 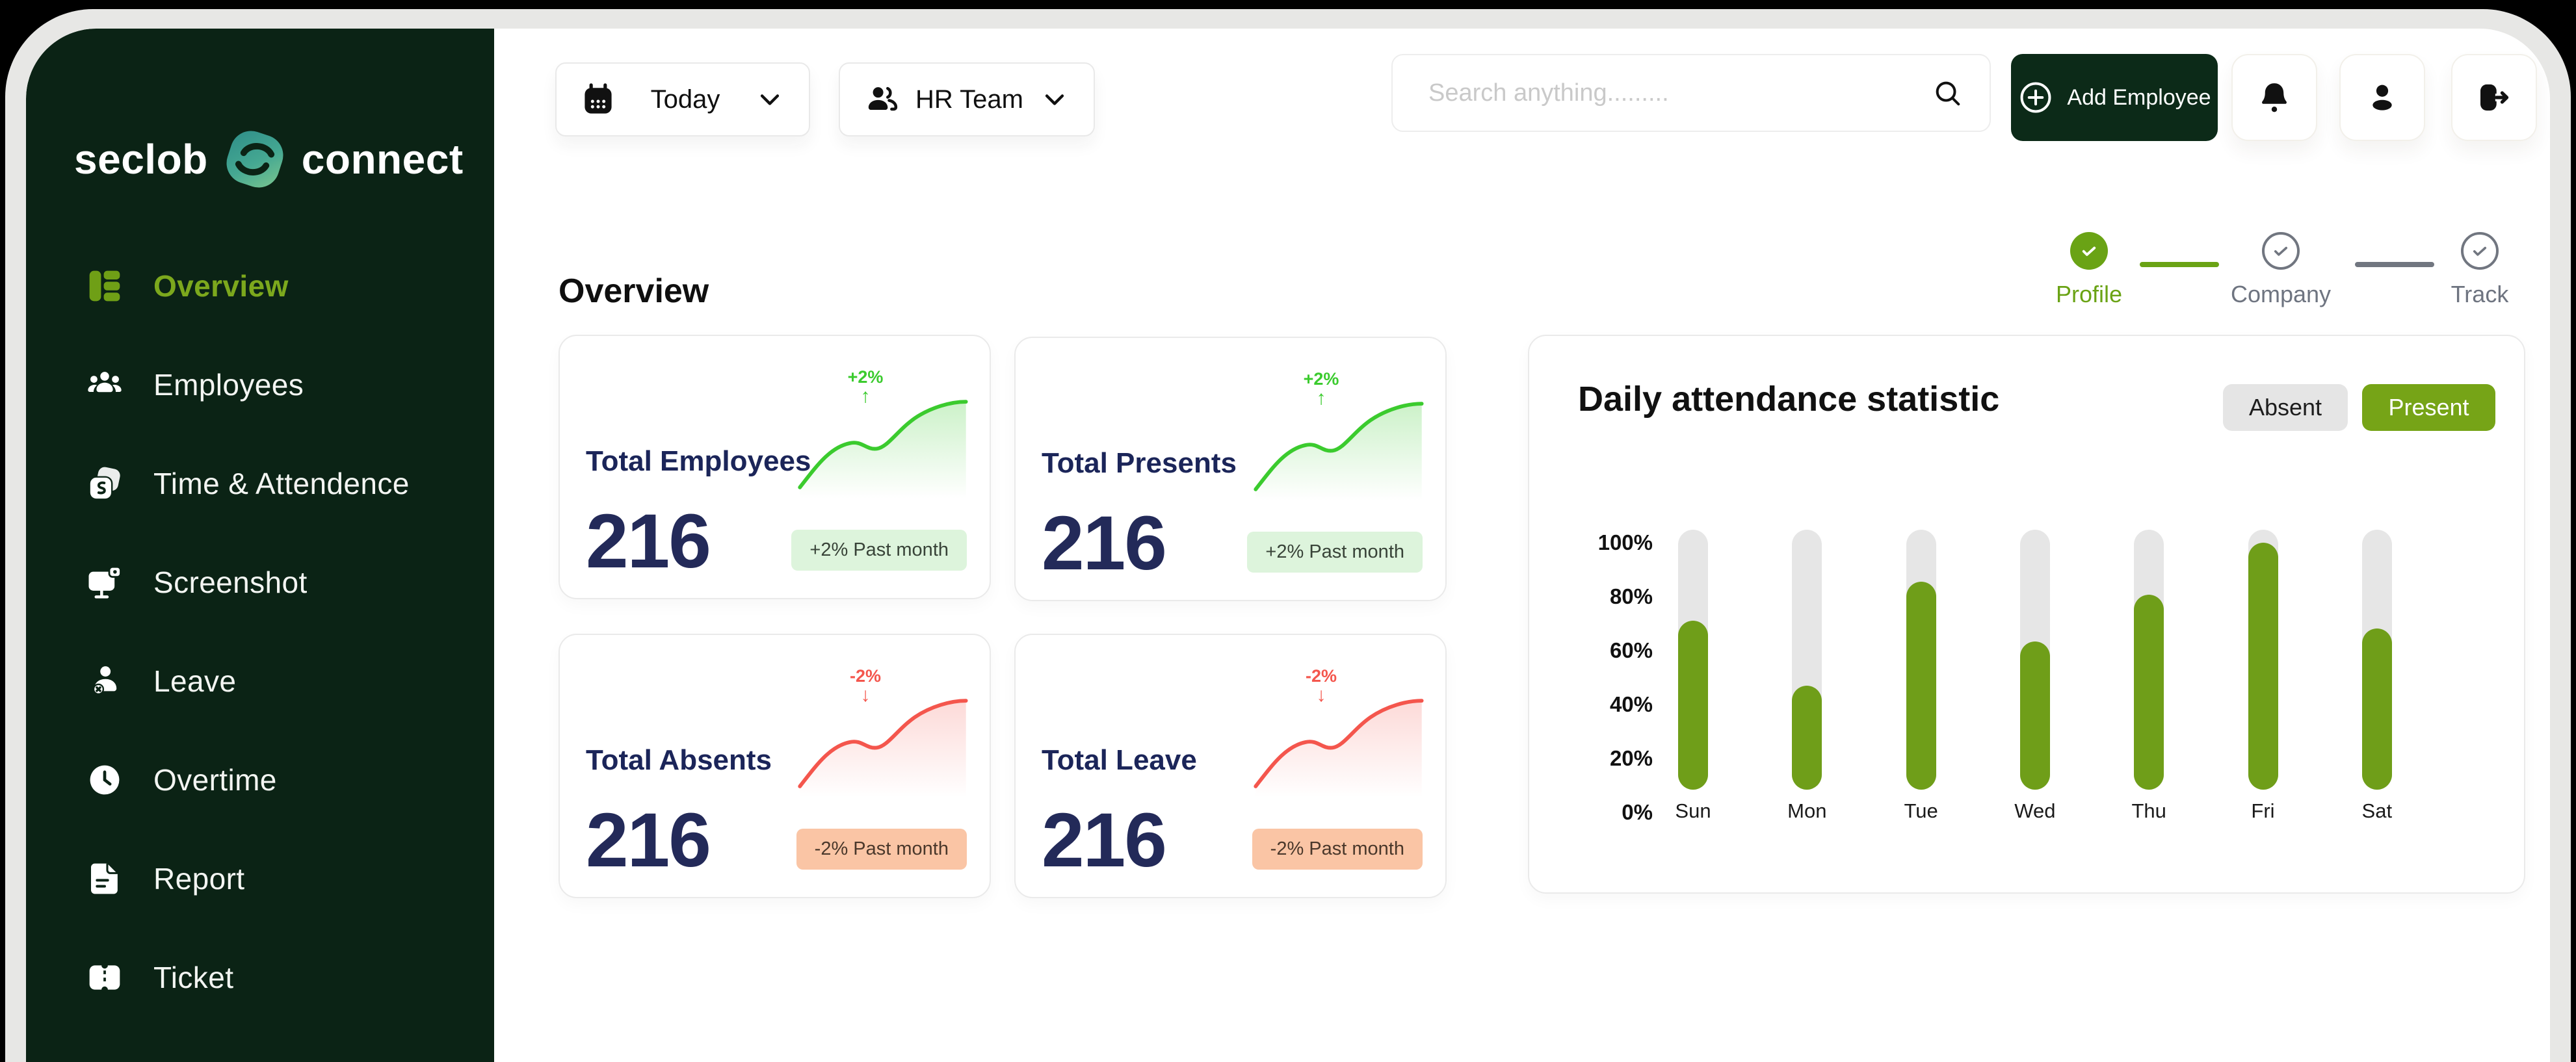 I want to click on calendar-icon, so click(x=598, y=99).